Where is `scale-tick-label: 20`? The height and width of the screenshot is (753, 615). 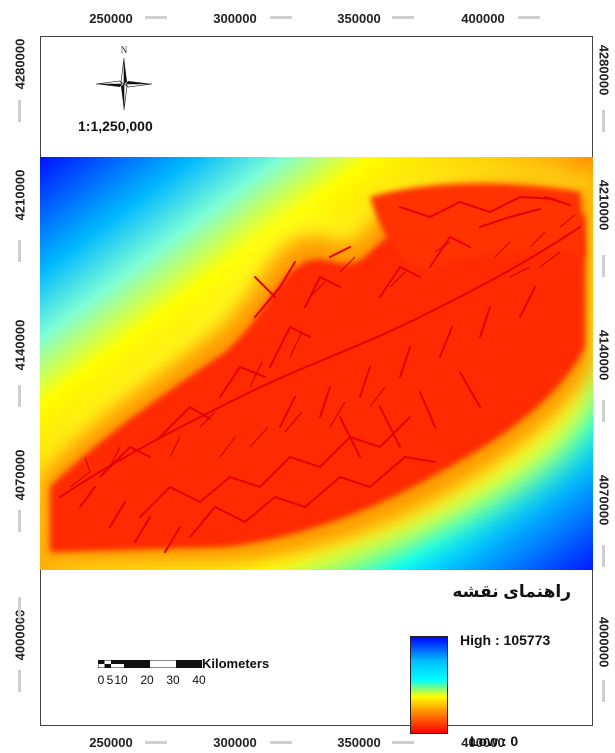
scale-tick-label: 20 is located at coordinates (147, 680).